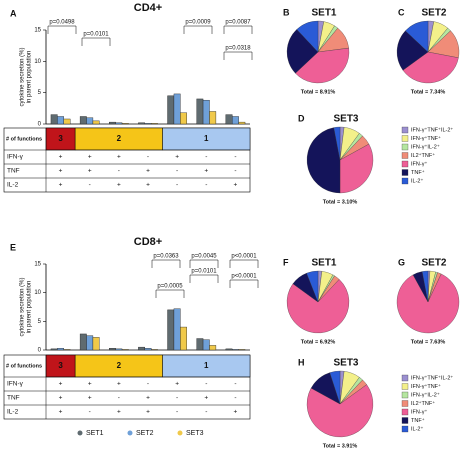 The height and width of the screenshot is (456, 474). What do you see at coordinates (13, 247) in the screenshot?
I see `panel-label: E` at bounding box center [13, 247].